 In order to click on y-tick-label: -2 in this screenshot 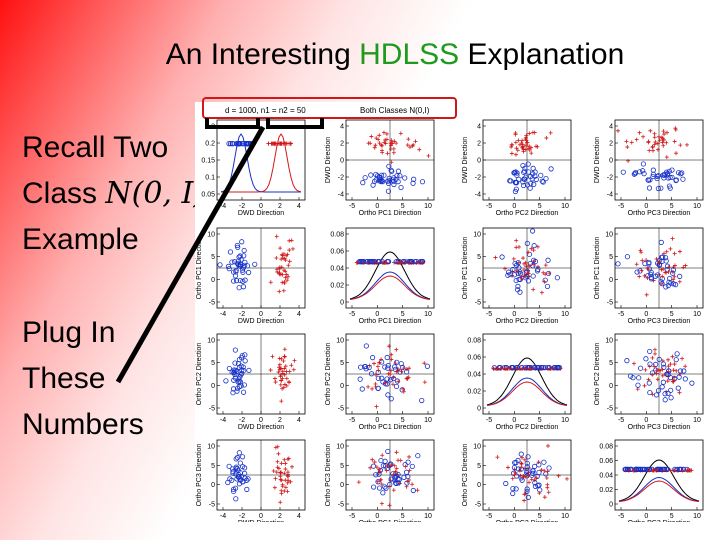, I will do `click(478, 178)`.